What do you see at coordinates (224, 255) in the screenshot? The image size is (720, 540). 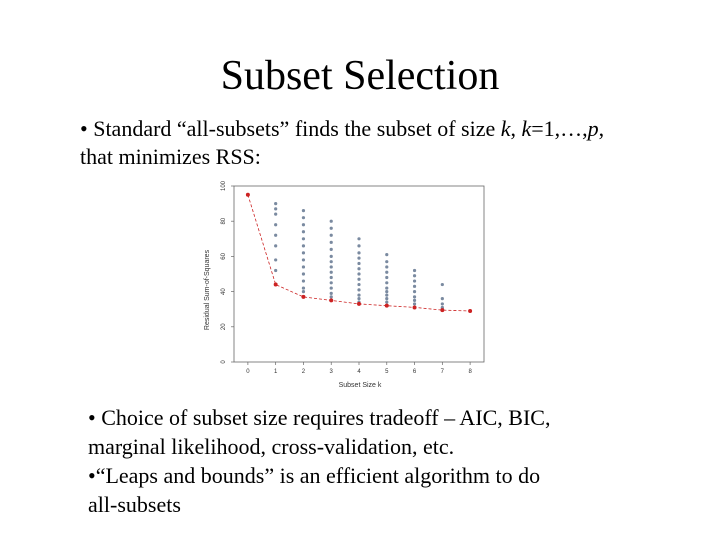 I see `y-tick-label: 60` at bounding box center [224, 255].